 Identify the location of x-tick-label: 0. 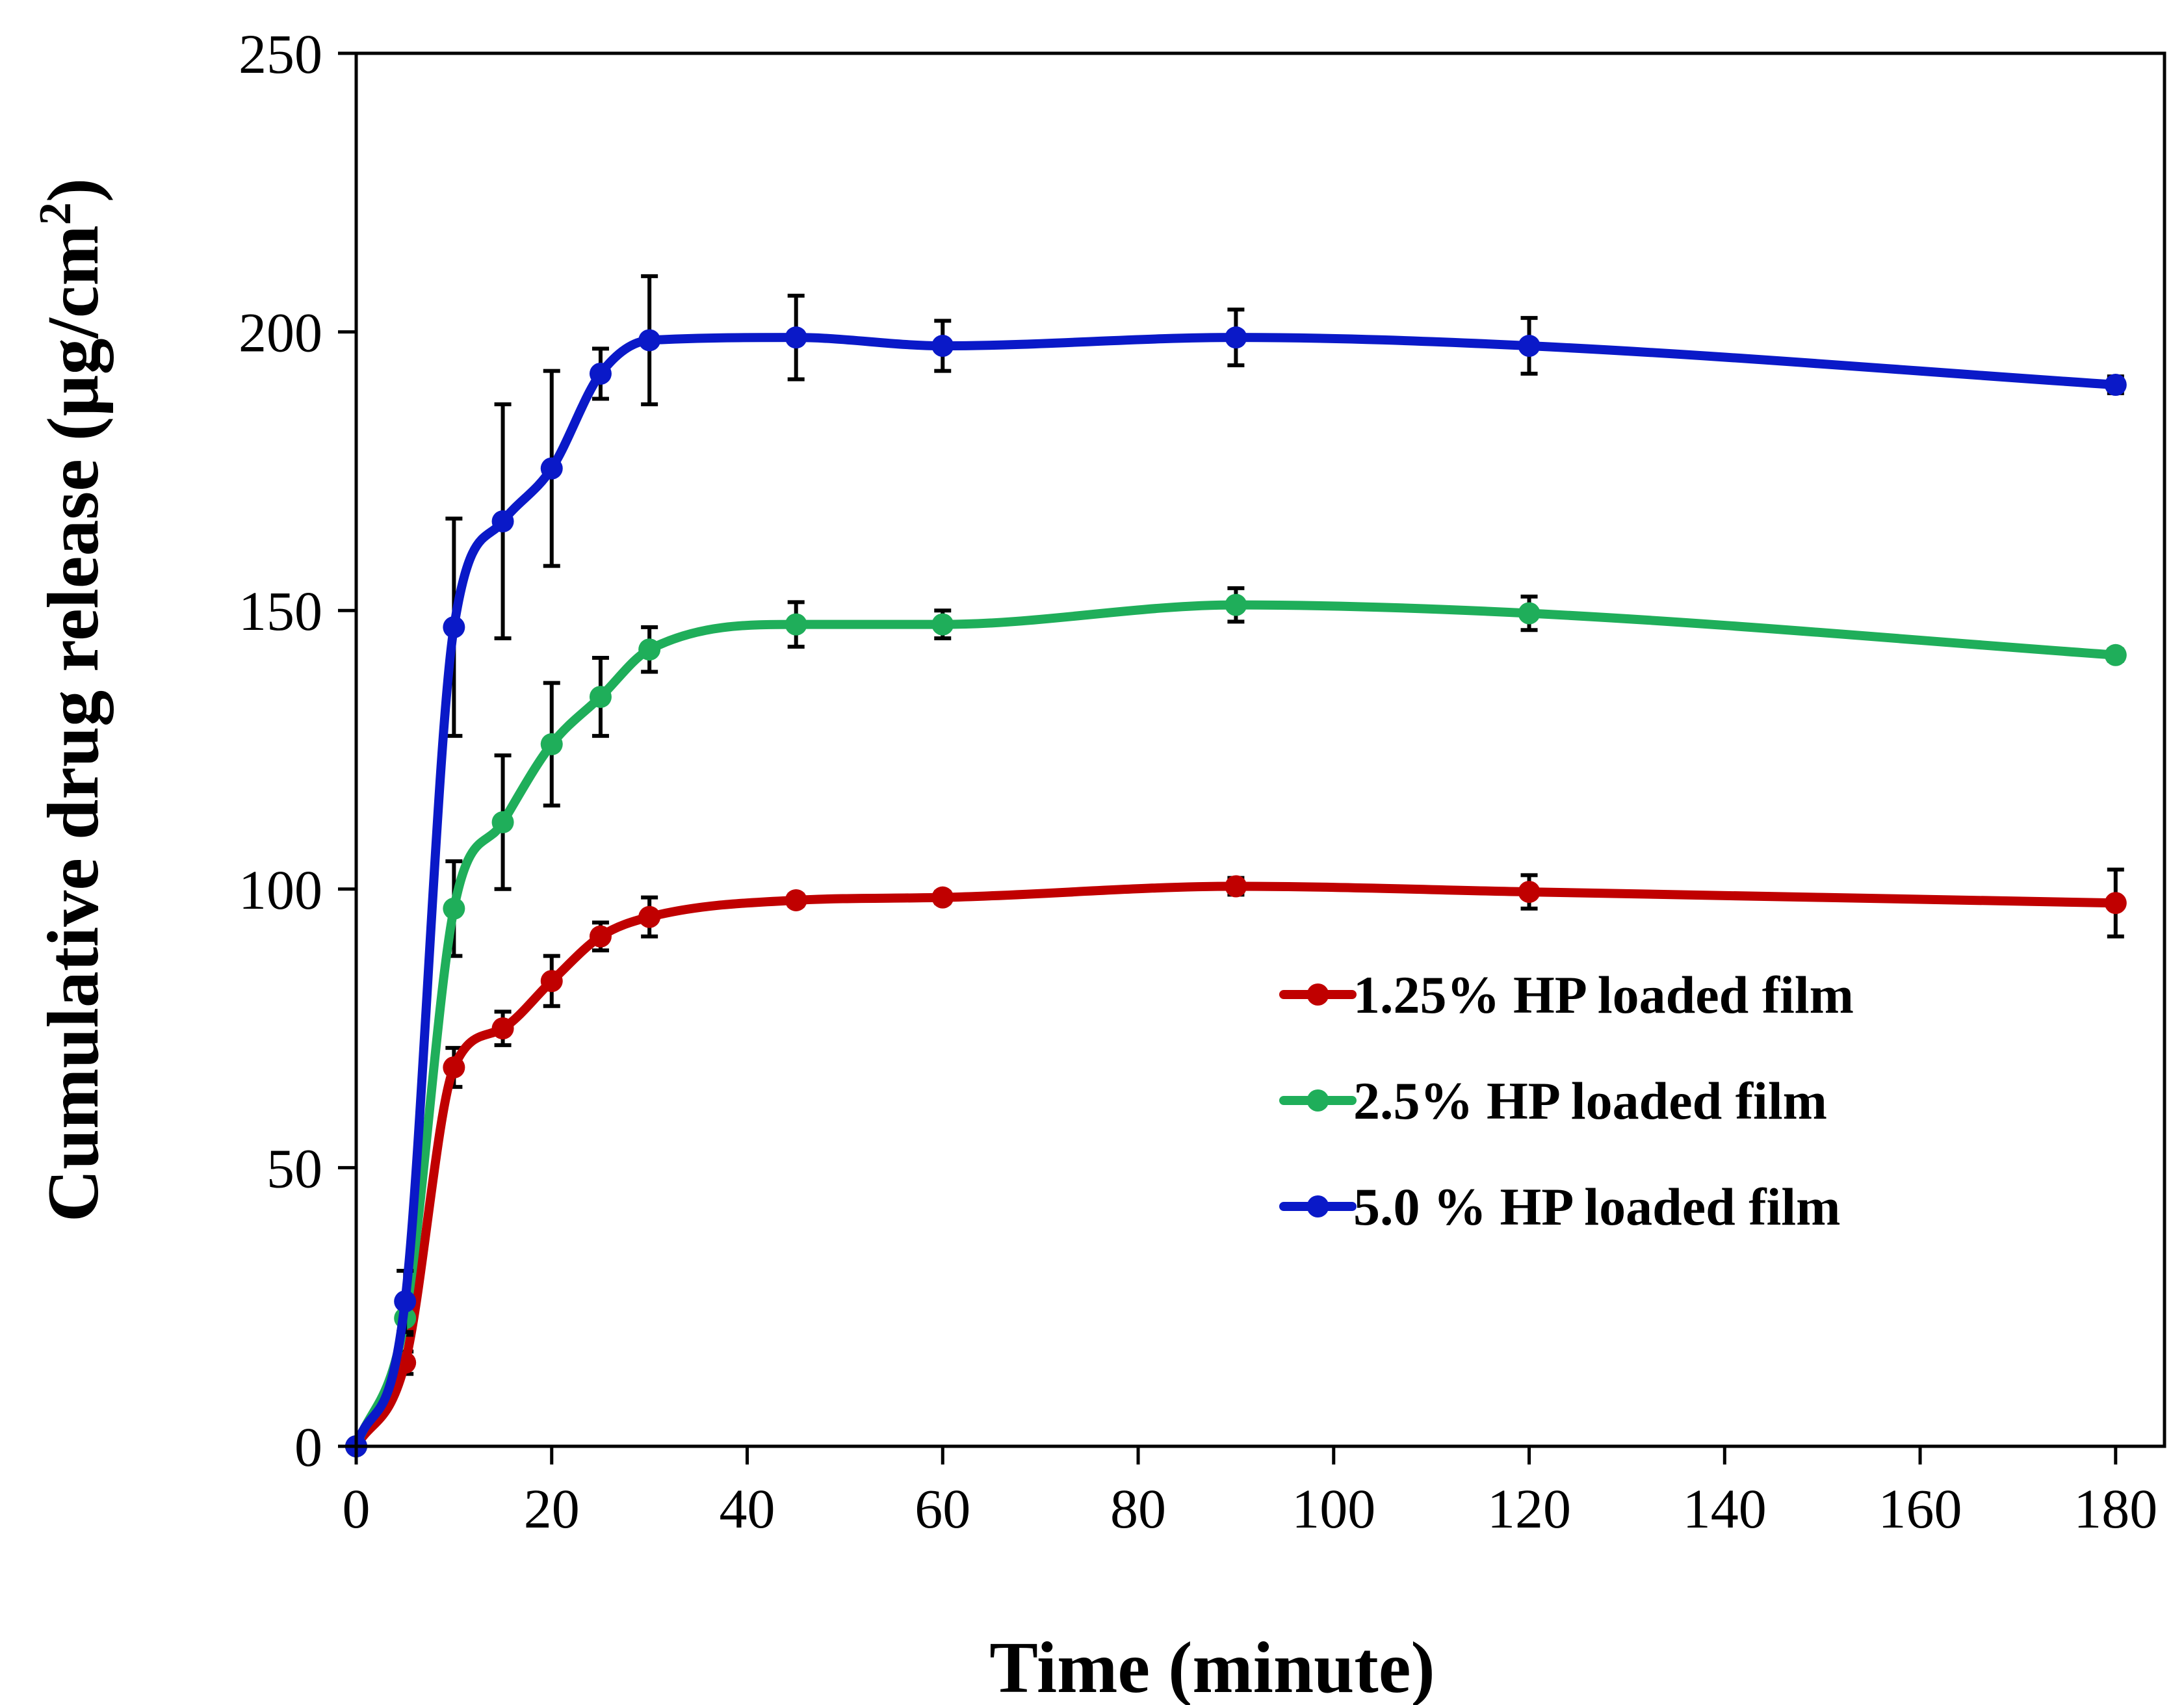
(356, 1508).